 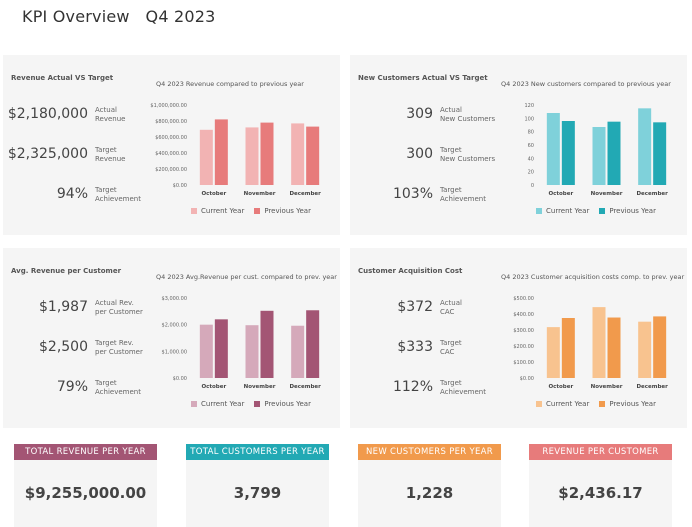 What do you see at coordinates (257, 493) in the screenshot?
I see `summary-value: 3,799` at bounding box center [257, 493].